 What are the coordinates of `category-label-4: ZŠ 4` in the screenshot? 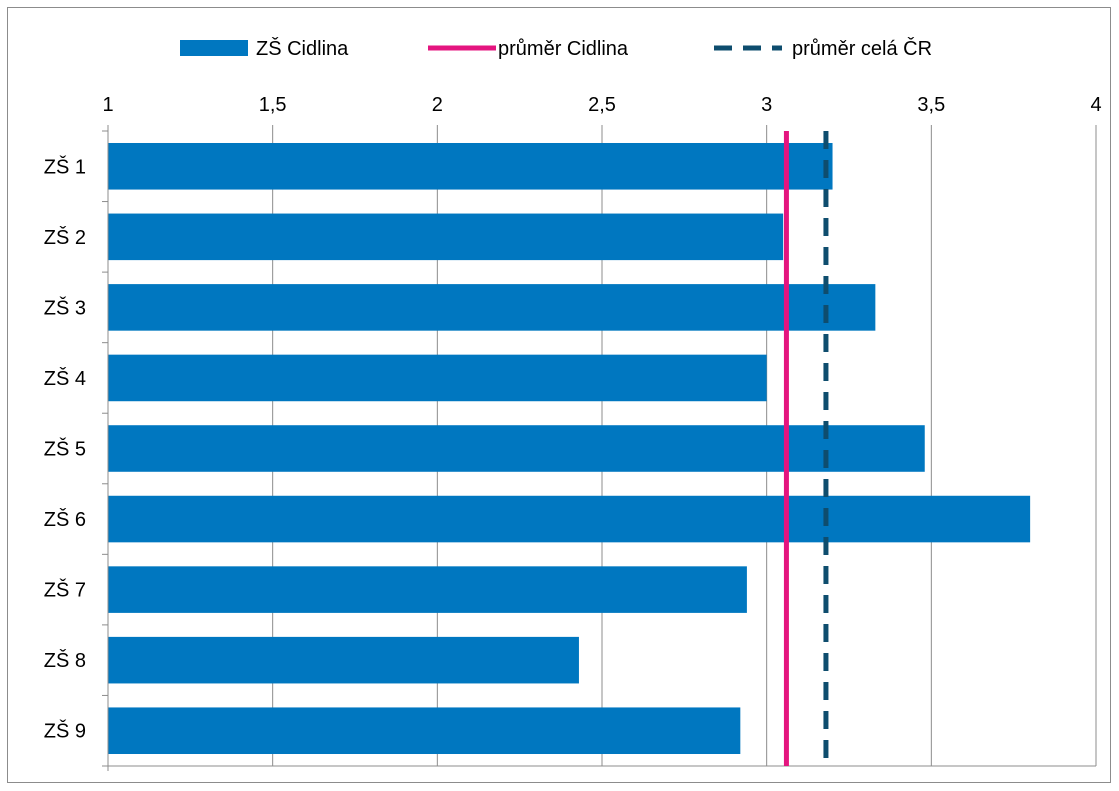 It's located at (65, 378).